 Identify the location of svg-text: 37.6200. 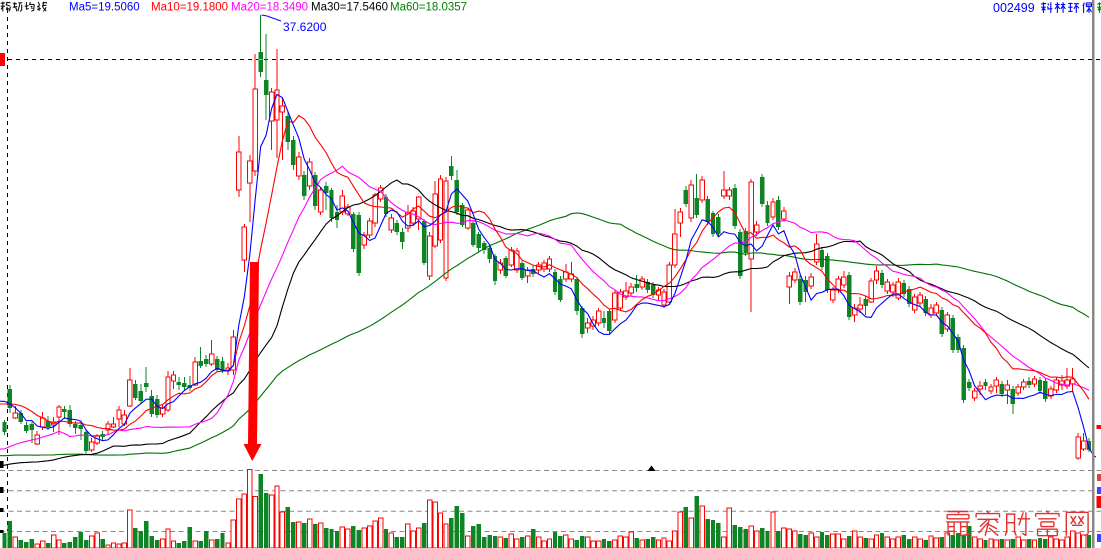
(305, 27).